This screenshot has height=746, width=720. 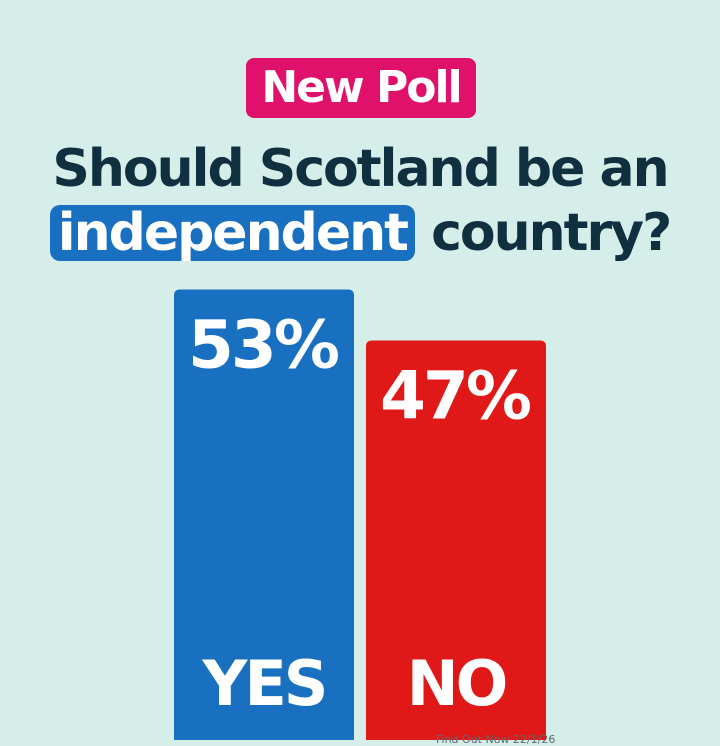 I want to click on bar-value-no: 47%, so click(x=455, y=396).